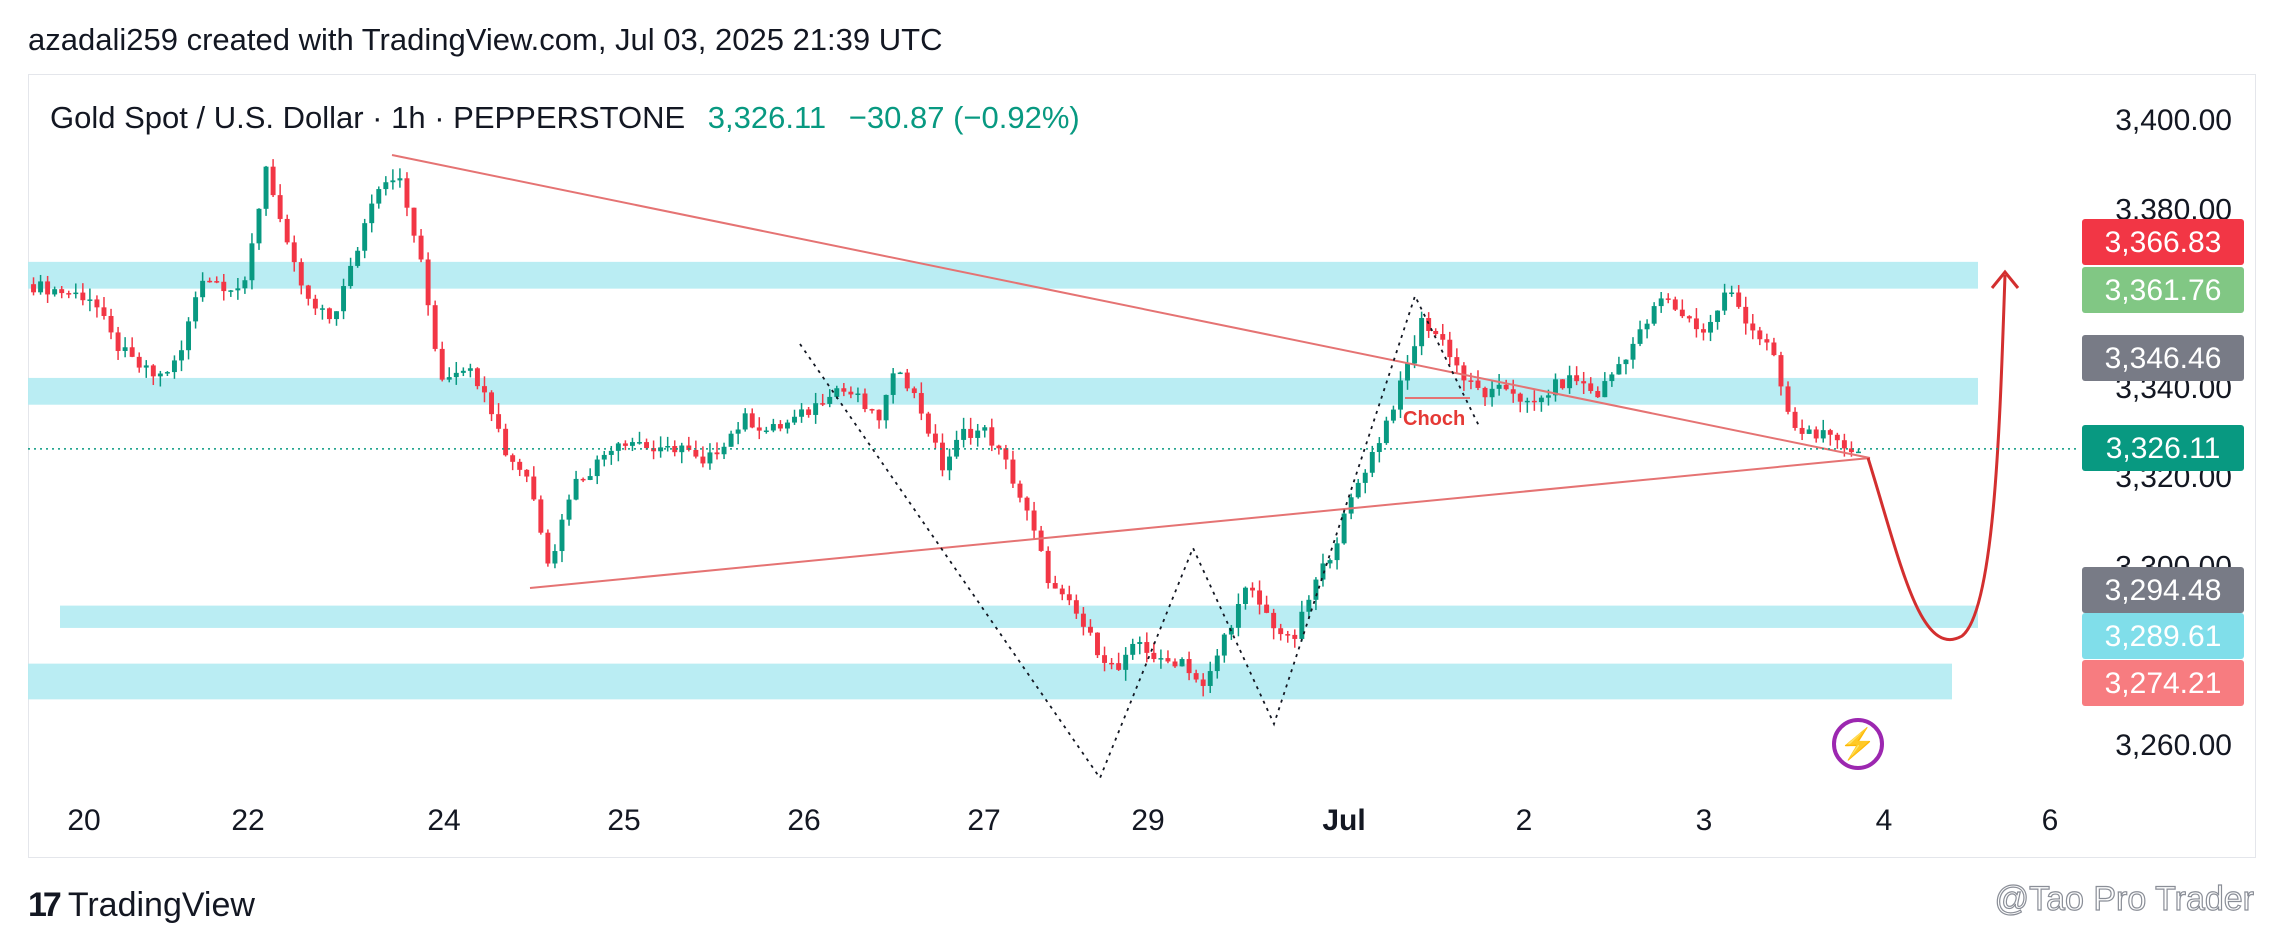  What do you see at coordinates (1343, 820) in the screenshot?
I see `x-tick-label: Jul` at bounding box center [1343, 820].